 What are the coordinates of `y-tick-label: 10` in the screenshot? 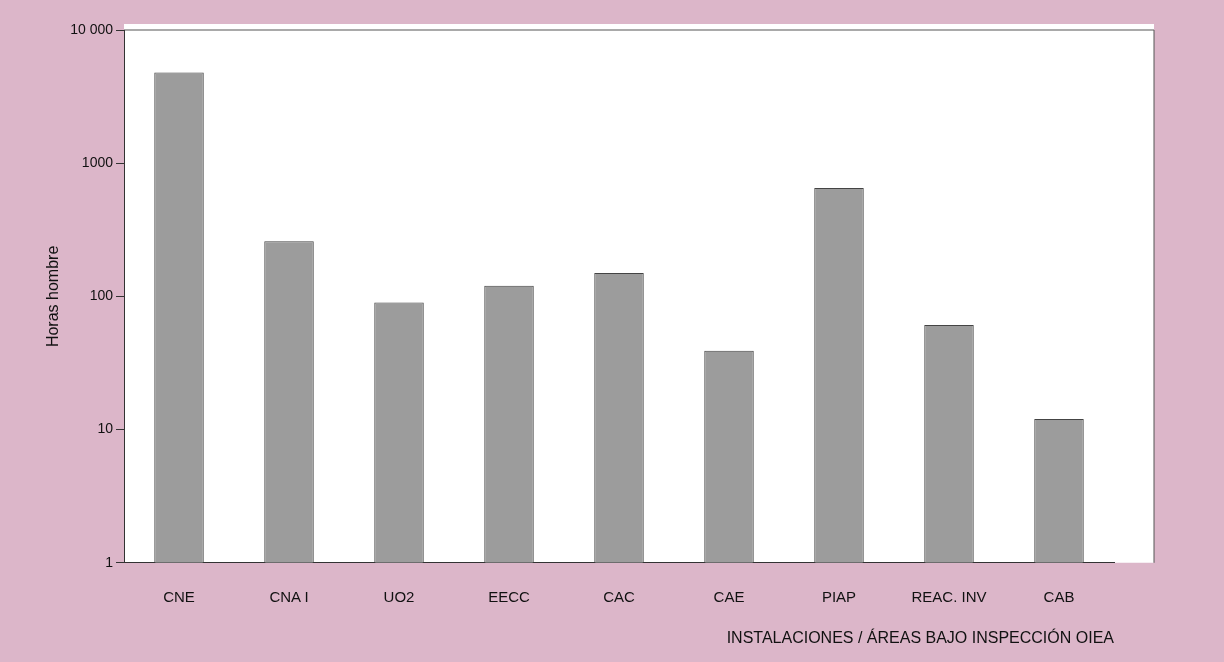 It's located at (105, 428).